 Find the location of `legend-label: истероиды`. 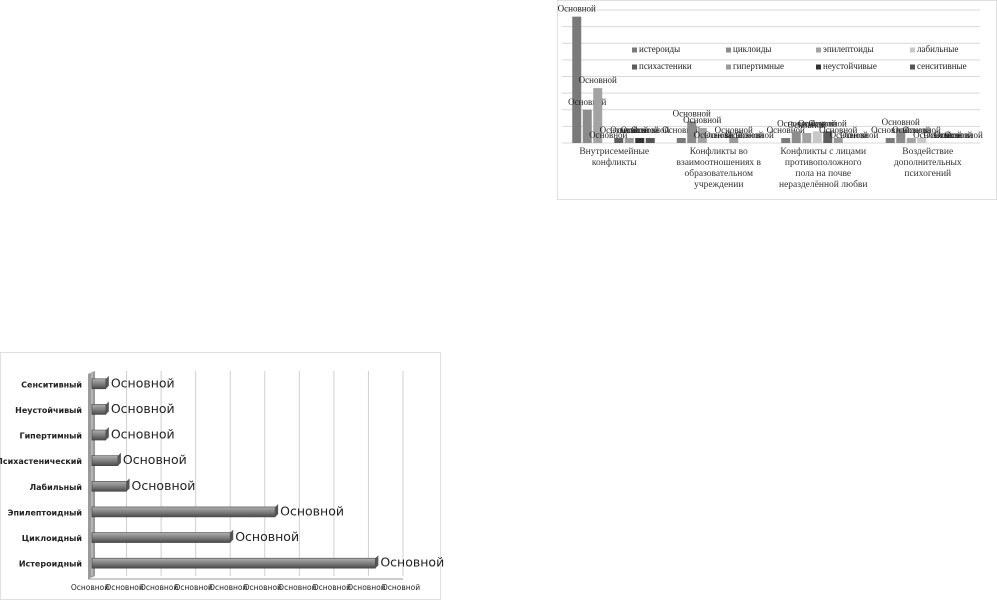

legend-label: истероиды is located at coordinates (659, 49).